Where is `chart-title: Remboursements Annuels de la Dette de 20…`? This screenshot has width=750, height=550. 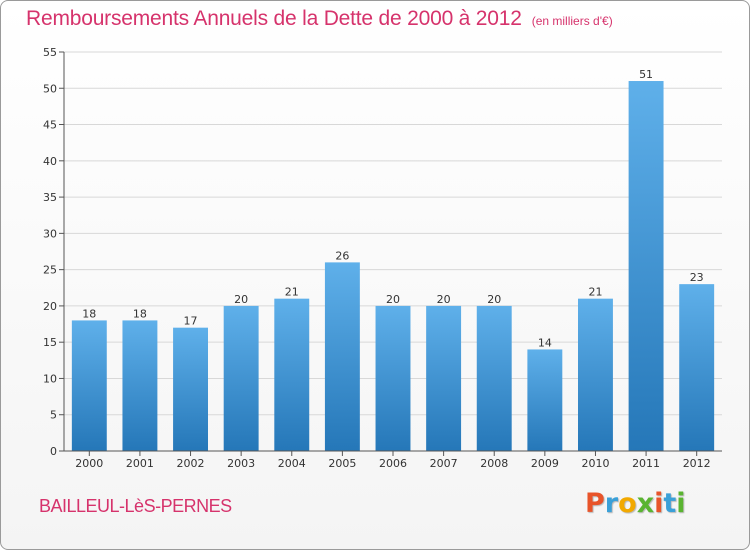
chart-title: Remboursements Annuels de la Dette de 20… is located at coordinates (319, 19).